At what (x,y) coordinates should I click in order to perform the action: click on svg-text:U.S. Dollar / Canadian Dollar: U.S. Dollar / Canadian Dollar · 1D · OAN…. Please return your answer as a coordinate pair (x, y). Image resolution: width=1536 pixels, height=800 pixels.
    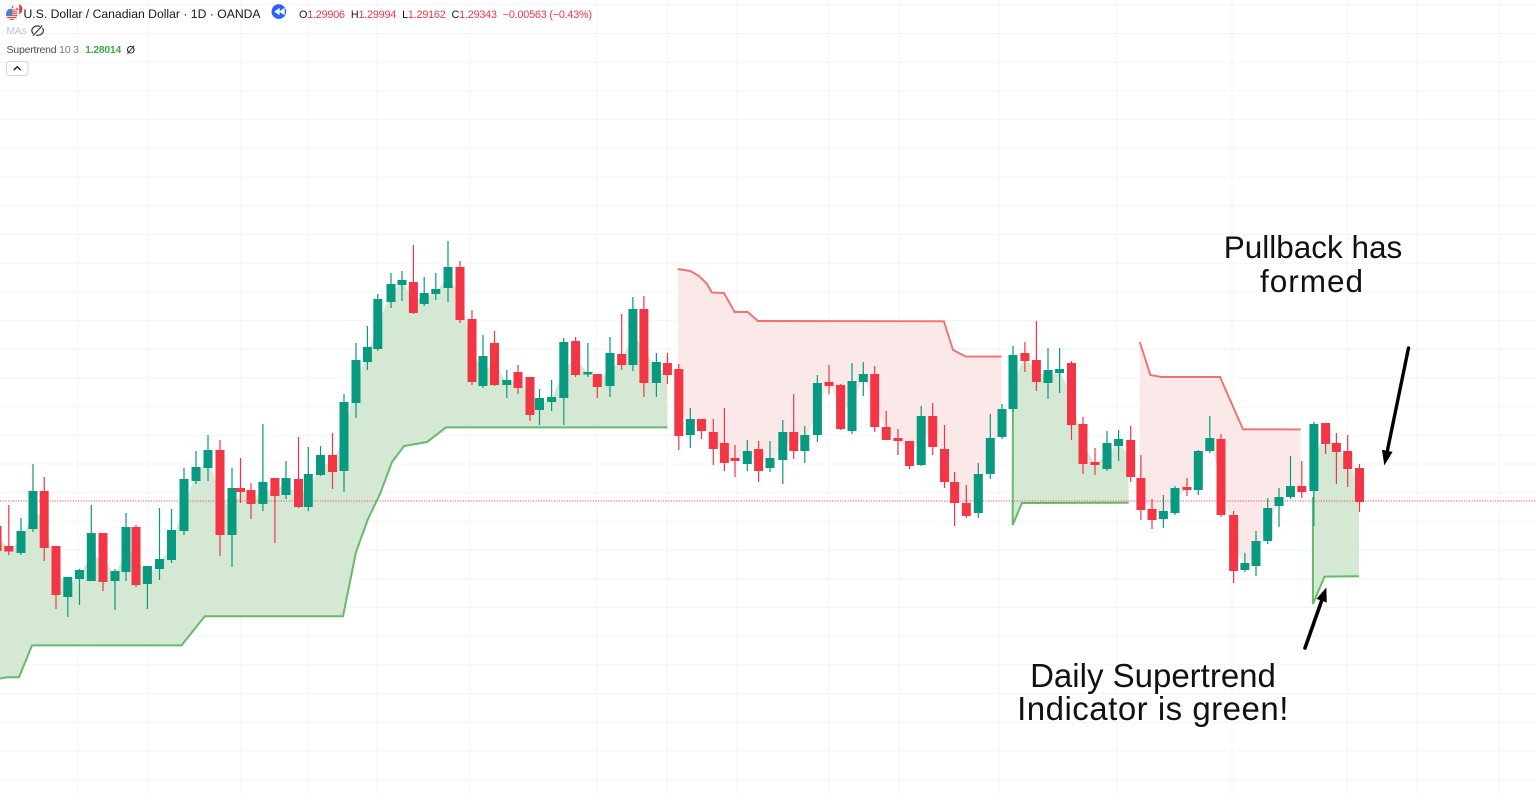
    Looking at the image, I should click on (143, 14).